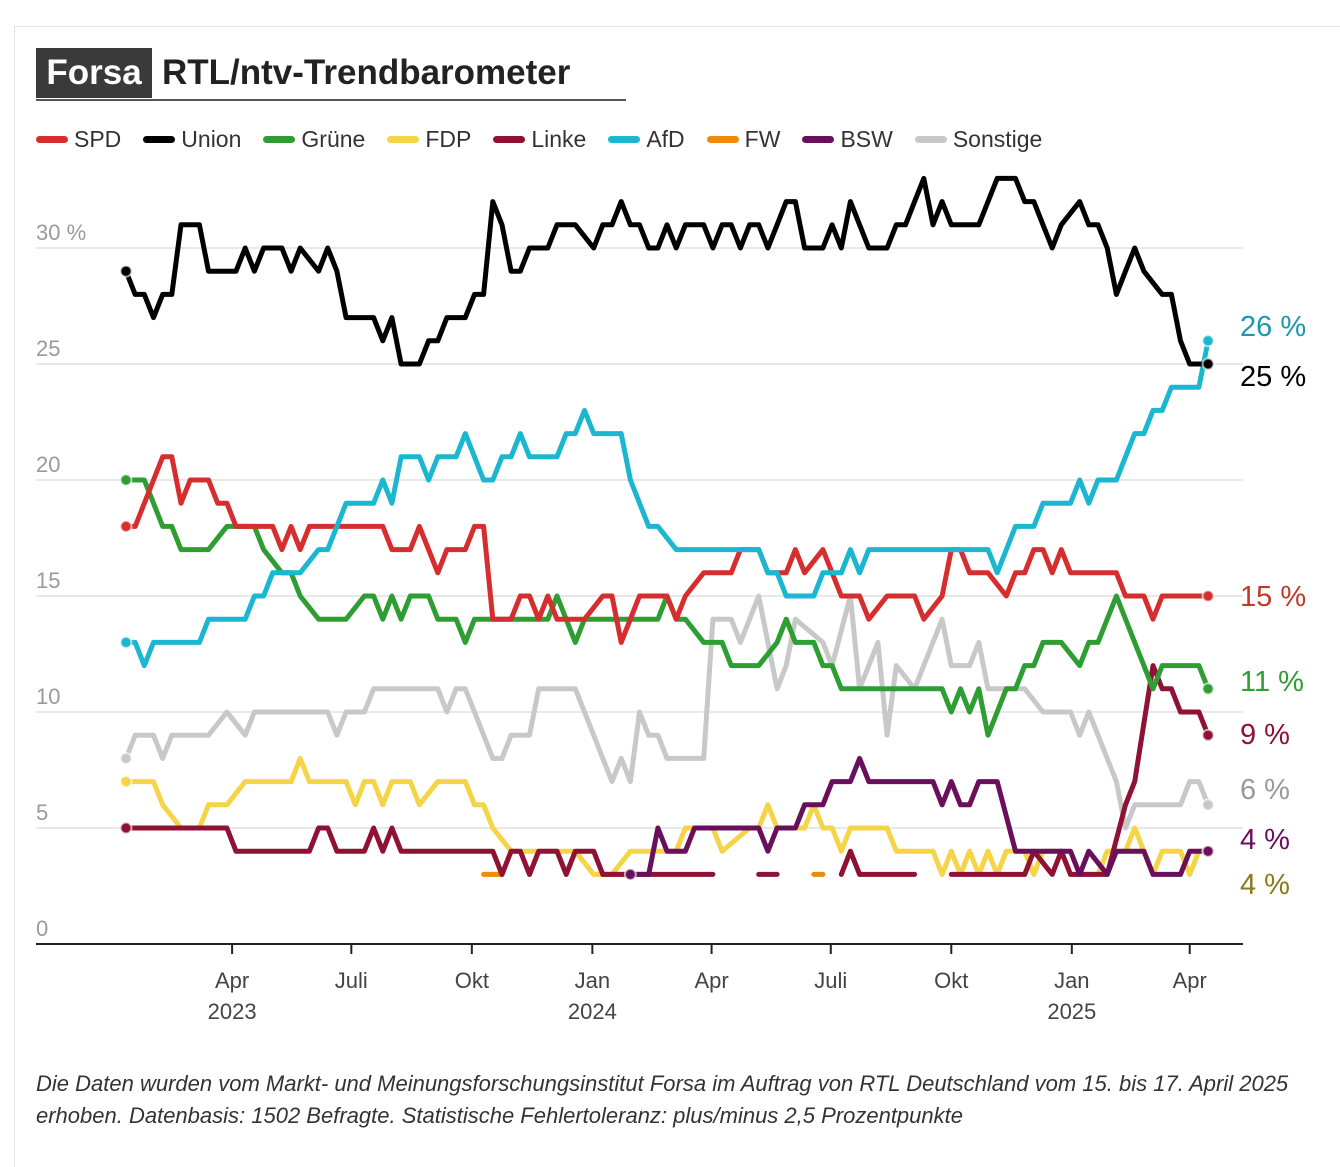 Image resolution: width=1340 pixels, height=1167 pixels. Describe the element at coordinates (211, 138) in the screenshot. I see `legend-label: Union` at that location.